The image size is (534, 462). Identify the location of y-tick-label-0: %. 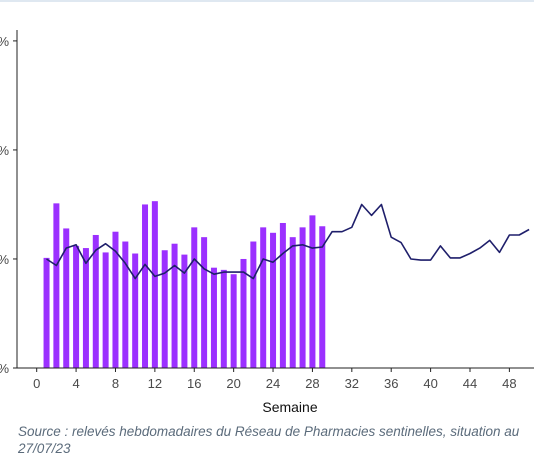
(4, 368).